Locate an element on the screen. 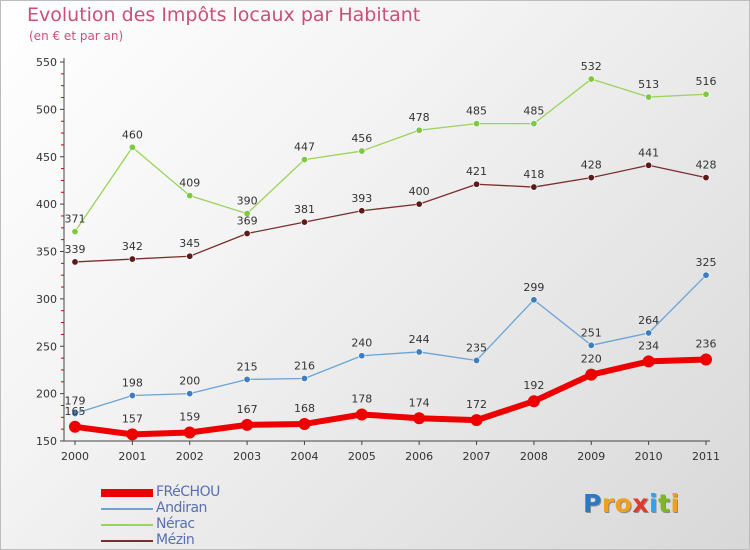 This screenshot has height=550, width=750. data-label-frchou: 159 is located at coordinates (189, 416).